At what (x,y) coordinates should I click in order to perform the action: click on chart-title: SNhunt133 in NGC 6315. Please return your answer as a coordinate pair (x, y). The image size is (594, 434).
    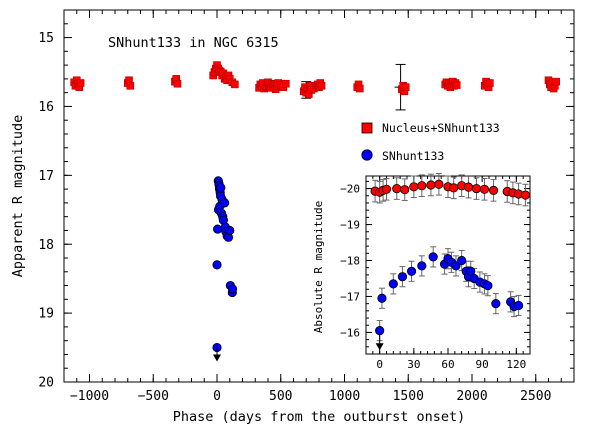
    Looking at the image, I should click on (193, 43).